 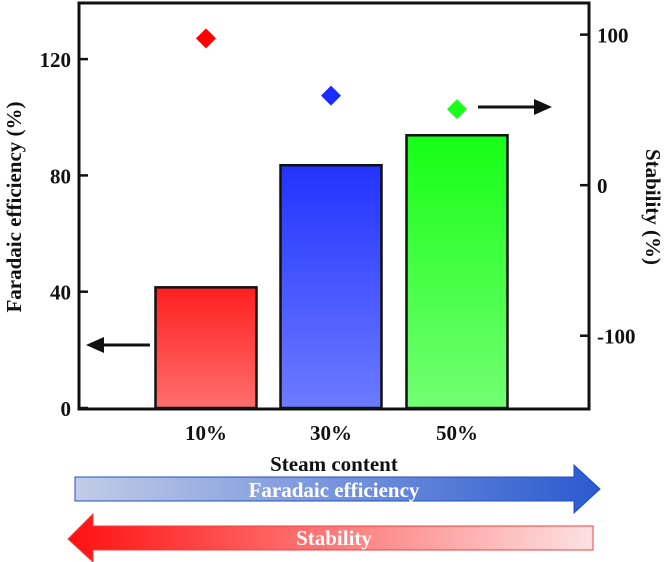 I want to click on y-left-ticks: 0 40 80 120, so click(x=64, y=234).